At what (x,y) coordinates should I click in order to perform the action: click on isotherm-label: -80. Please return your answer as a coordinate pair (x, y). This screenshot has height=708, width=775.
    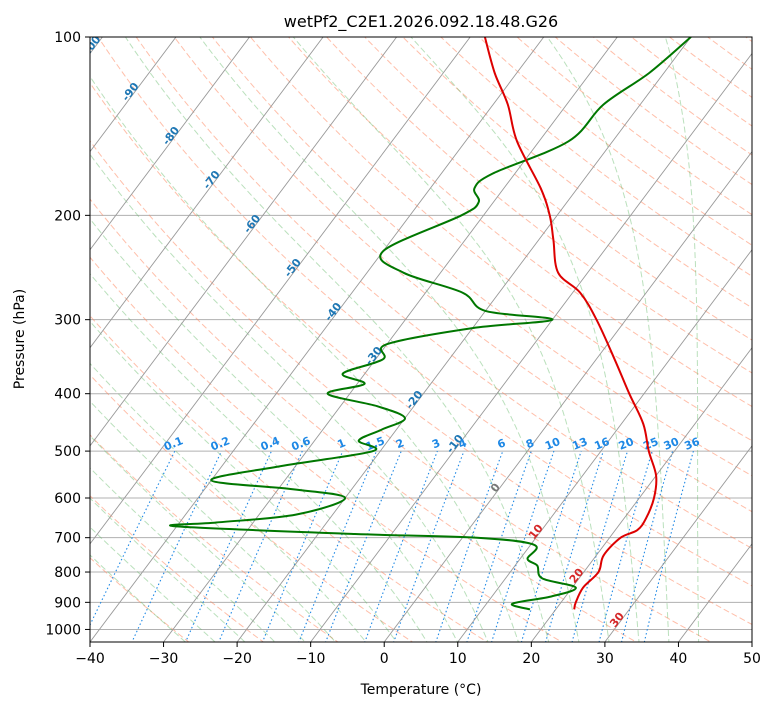
    Looking at the image, I should click on (171, 136).